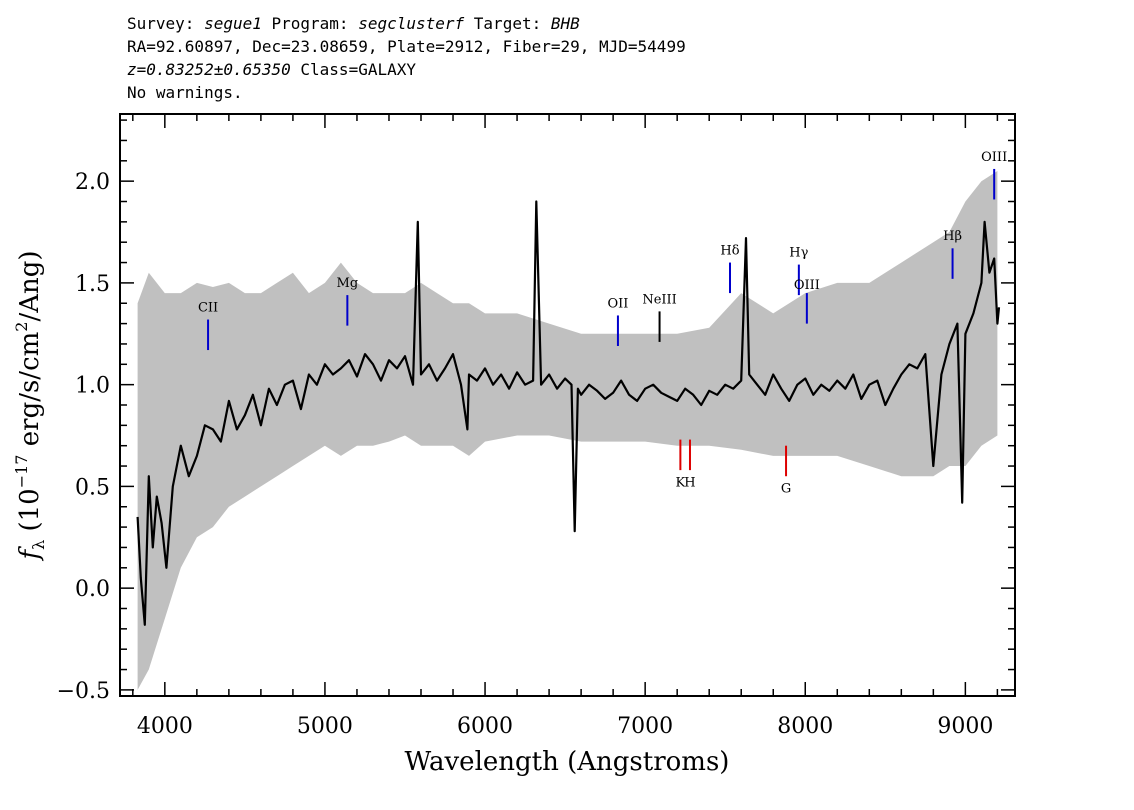 The width and height of the screenshot is (1134, 810). Describe the element at coordinates (729, 250) in the screenshot. I see `line-label-hδ: Hδ` at that location.